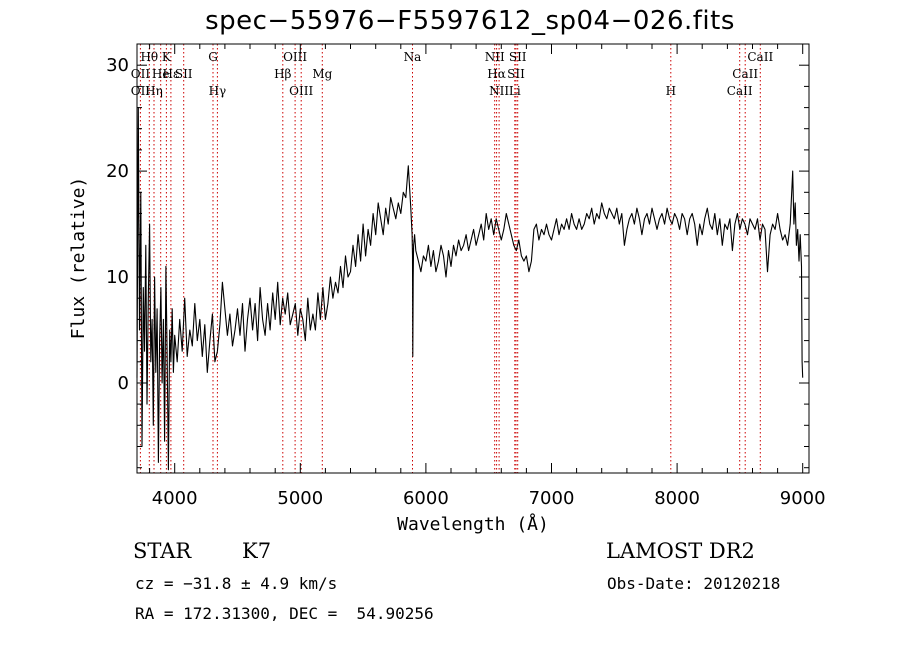 Image resolution: width=900 pixels, height=649 pixels. I want to click on x-tick-label: 9000, so click(803, 498).